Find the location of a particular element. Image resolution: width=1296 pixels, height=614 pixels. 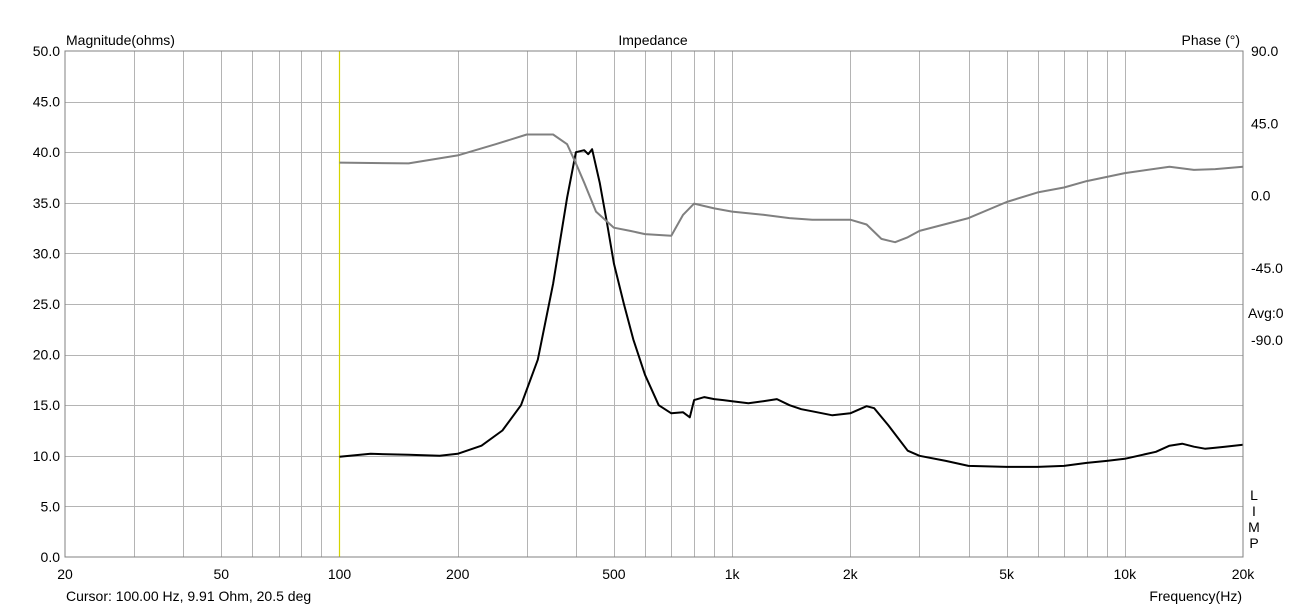

phase-tick-label: -45.0 is located at coordinates (1267, 268).